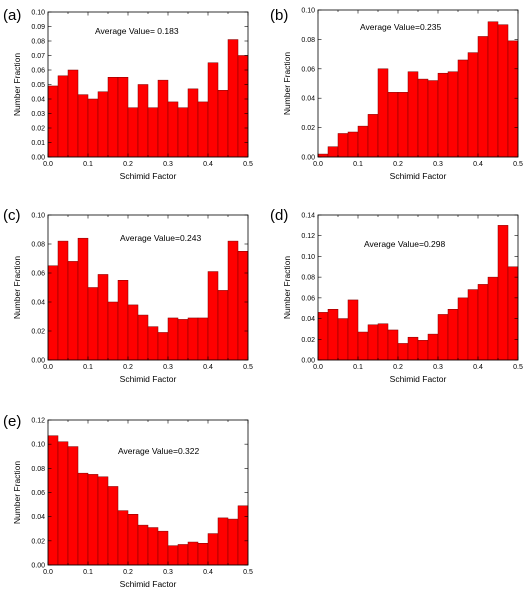  I want to click on average-value-annotation: Average Value= 0.183, so click(137, 31).